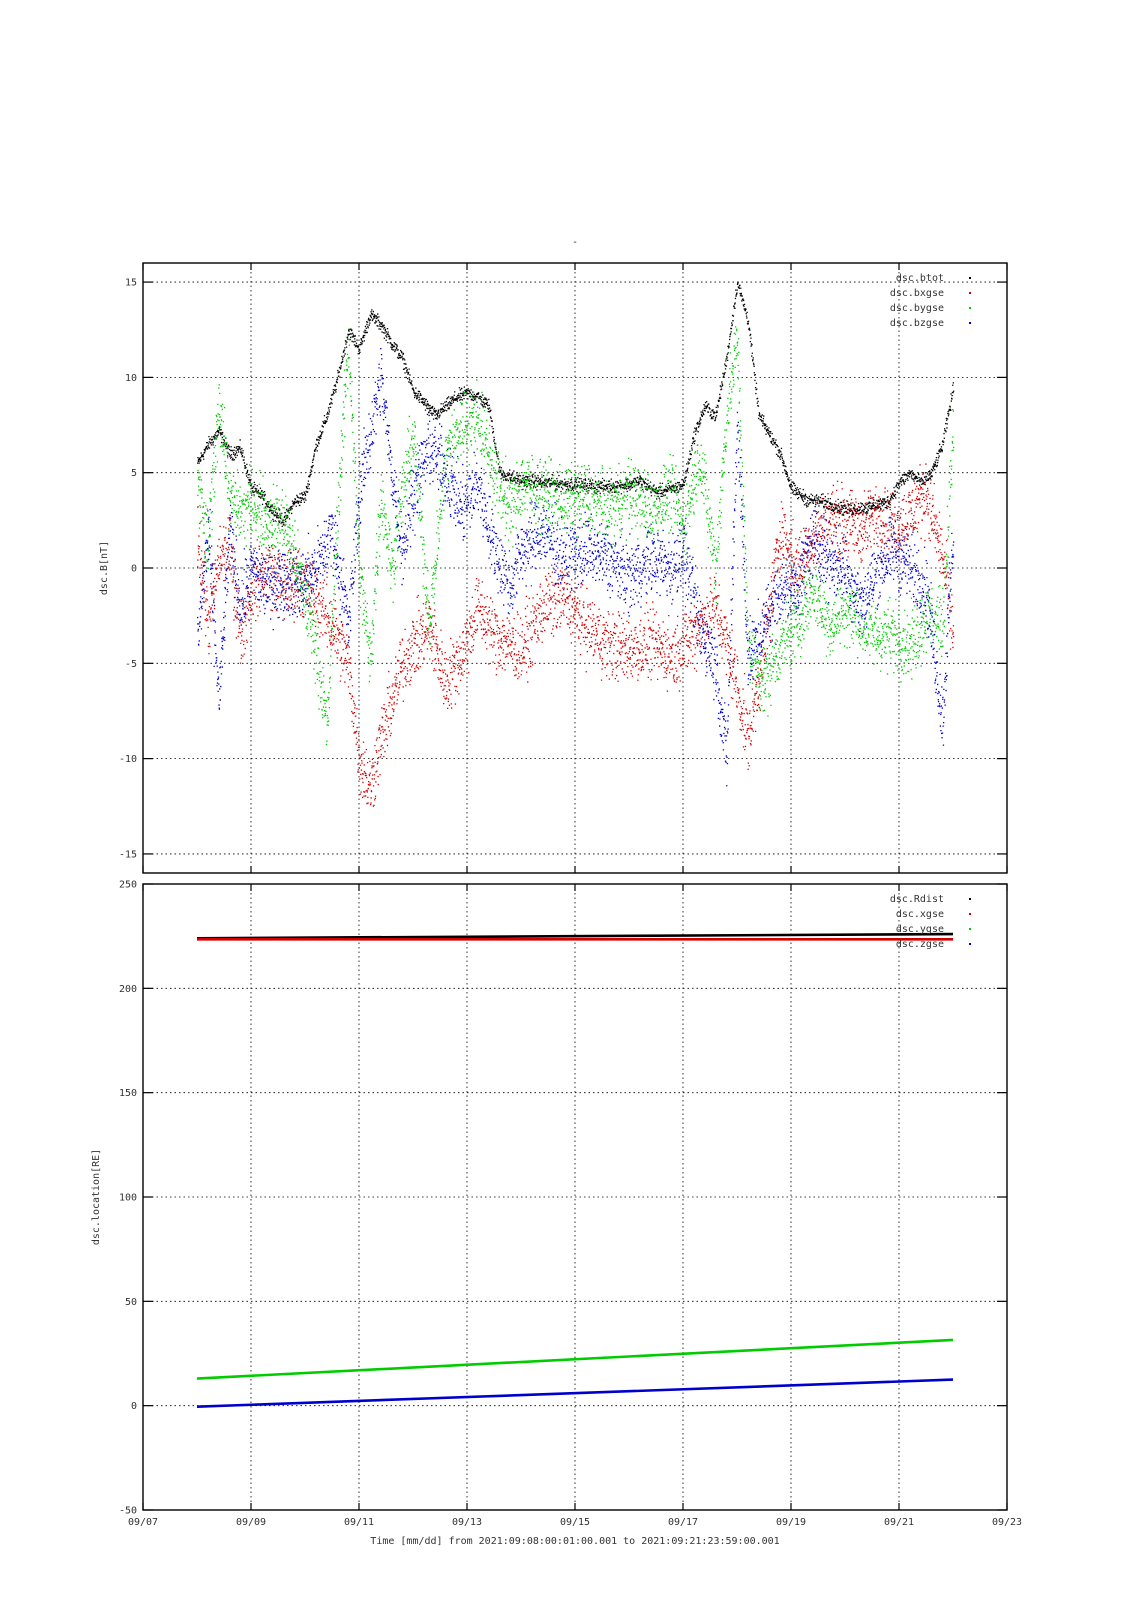 The width and height of the screenshot is (1131, 1600). Describe the element at coordinates (128, 854) in the screenshot. I see `y-tick-label: -15` at that location.